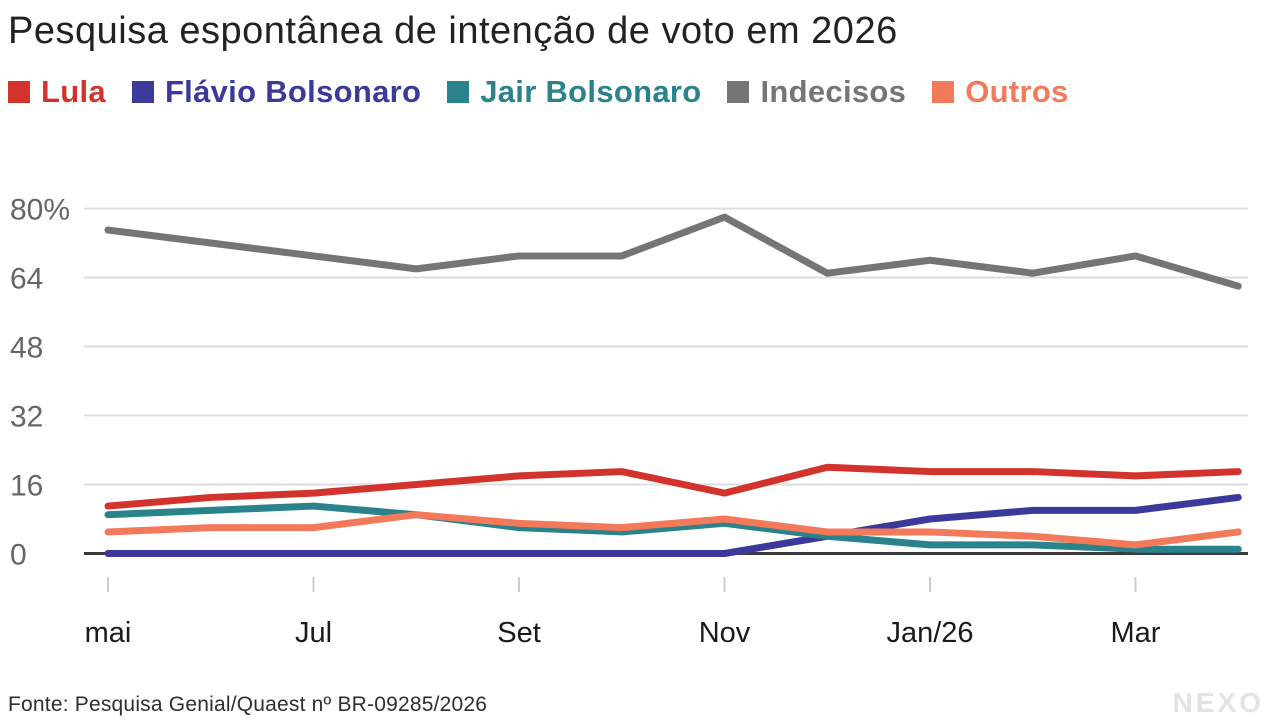 The width and height of the screenshot is (1280, 720). What do you see at coordinates (19, 92) in the screenshot?
I see `legend-swatch-lula` at bounding box center [19, 92].